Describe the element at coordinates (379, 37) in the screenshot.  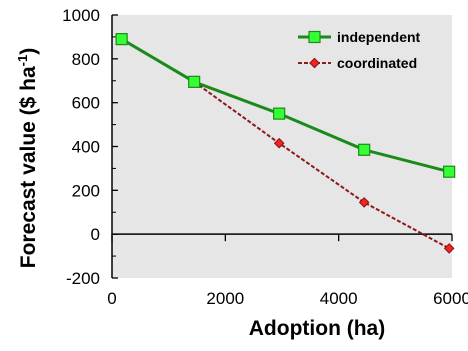
I see `independent-legend-label: independent` at that location.